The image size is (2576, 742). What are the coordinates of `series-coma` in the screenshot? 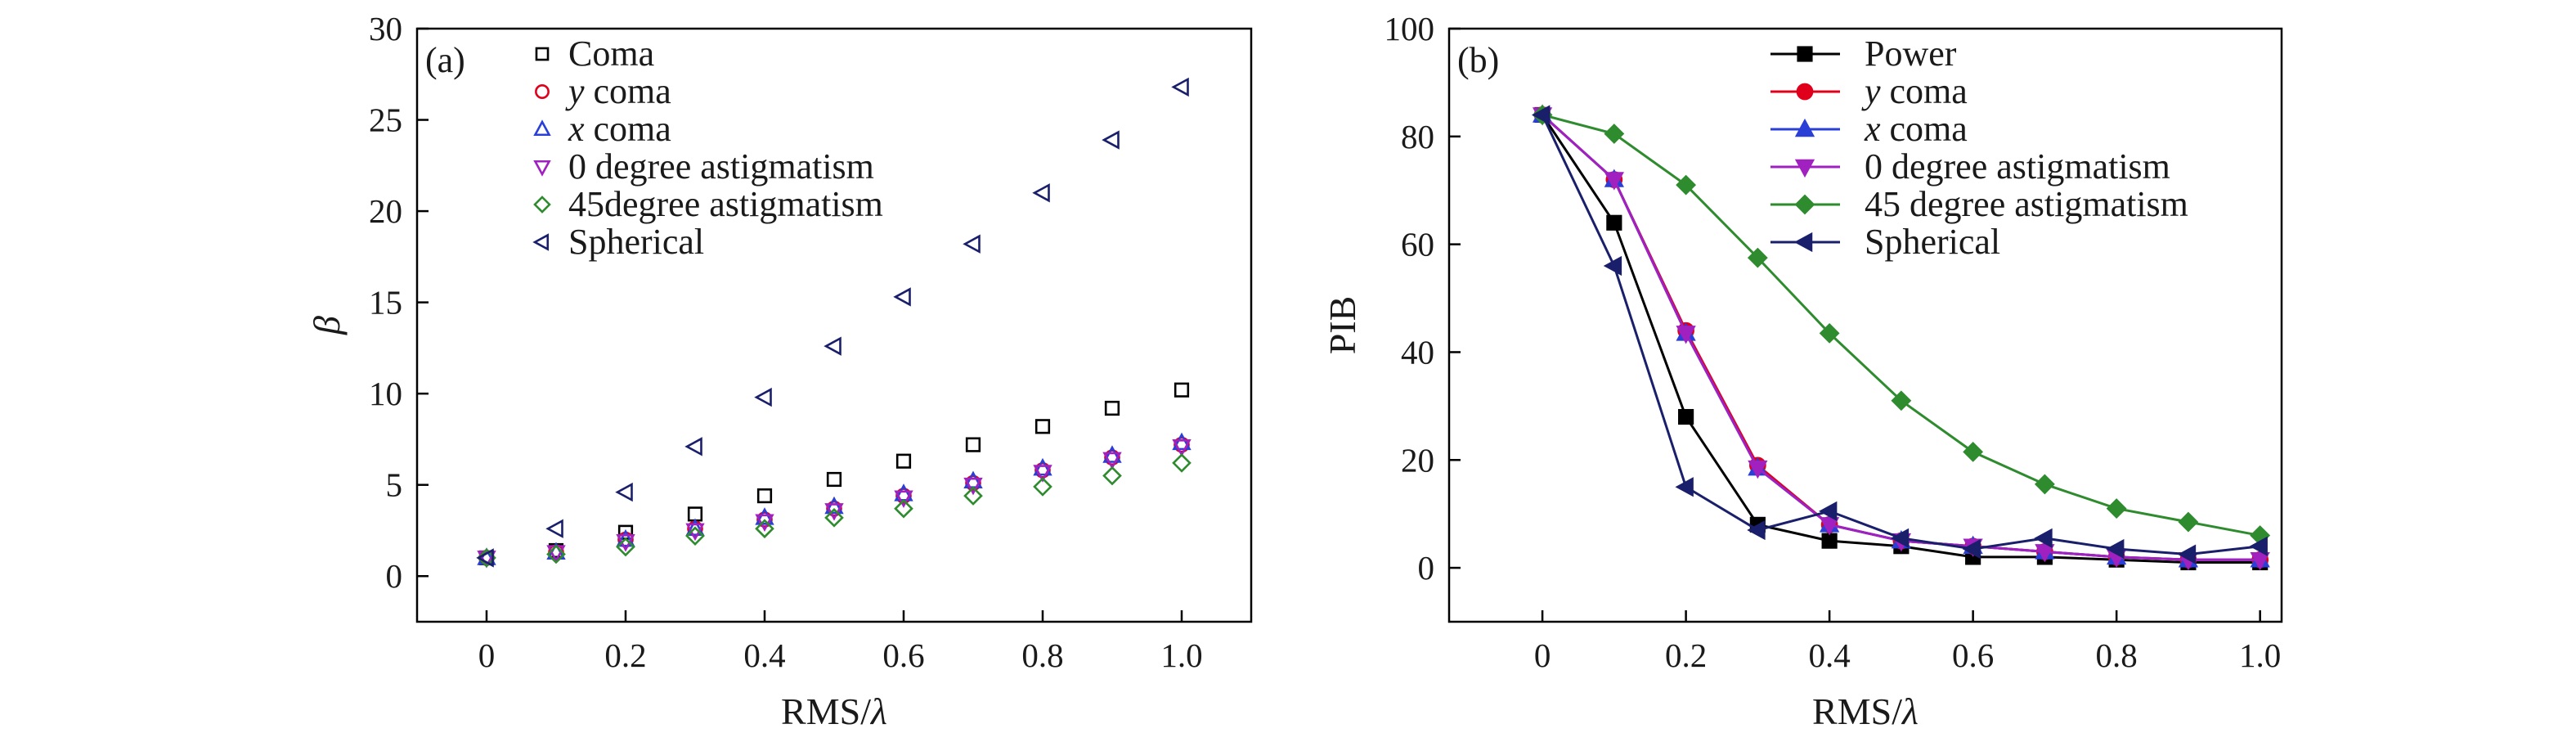 It's located at (834, 474).